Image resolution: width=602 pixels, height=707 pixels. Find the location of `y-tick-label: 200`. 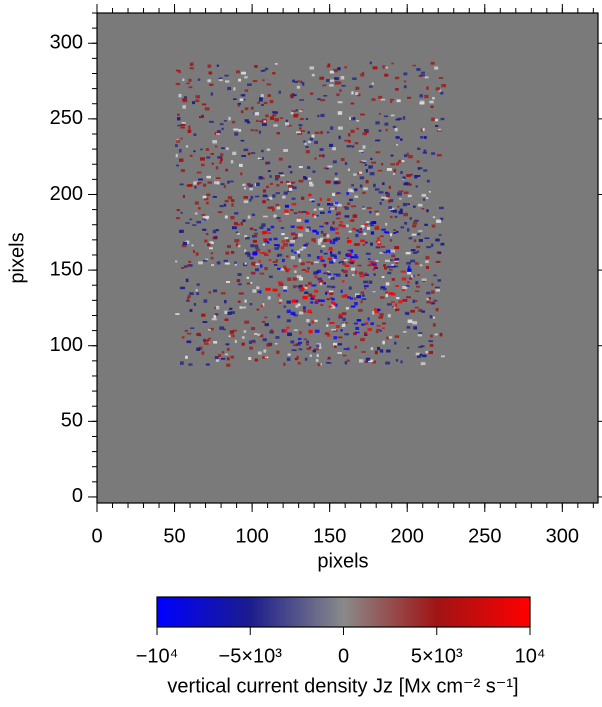

y-tick-label: 200 is located at coordinates (66, 194).